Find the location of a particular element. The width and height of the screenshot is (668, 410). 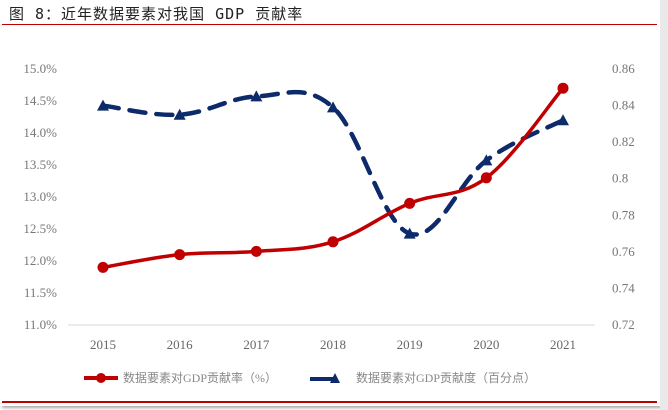

x-tick-label: 2018 is located at coordinates (333, 344).